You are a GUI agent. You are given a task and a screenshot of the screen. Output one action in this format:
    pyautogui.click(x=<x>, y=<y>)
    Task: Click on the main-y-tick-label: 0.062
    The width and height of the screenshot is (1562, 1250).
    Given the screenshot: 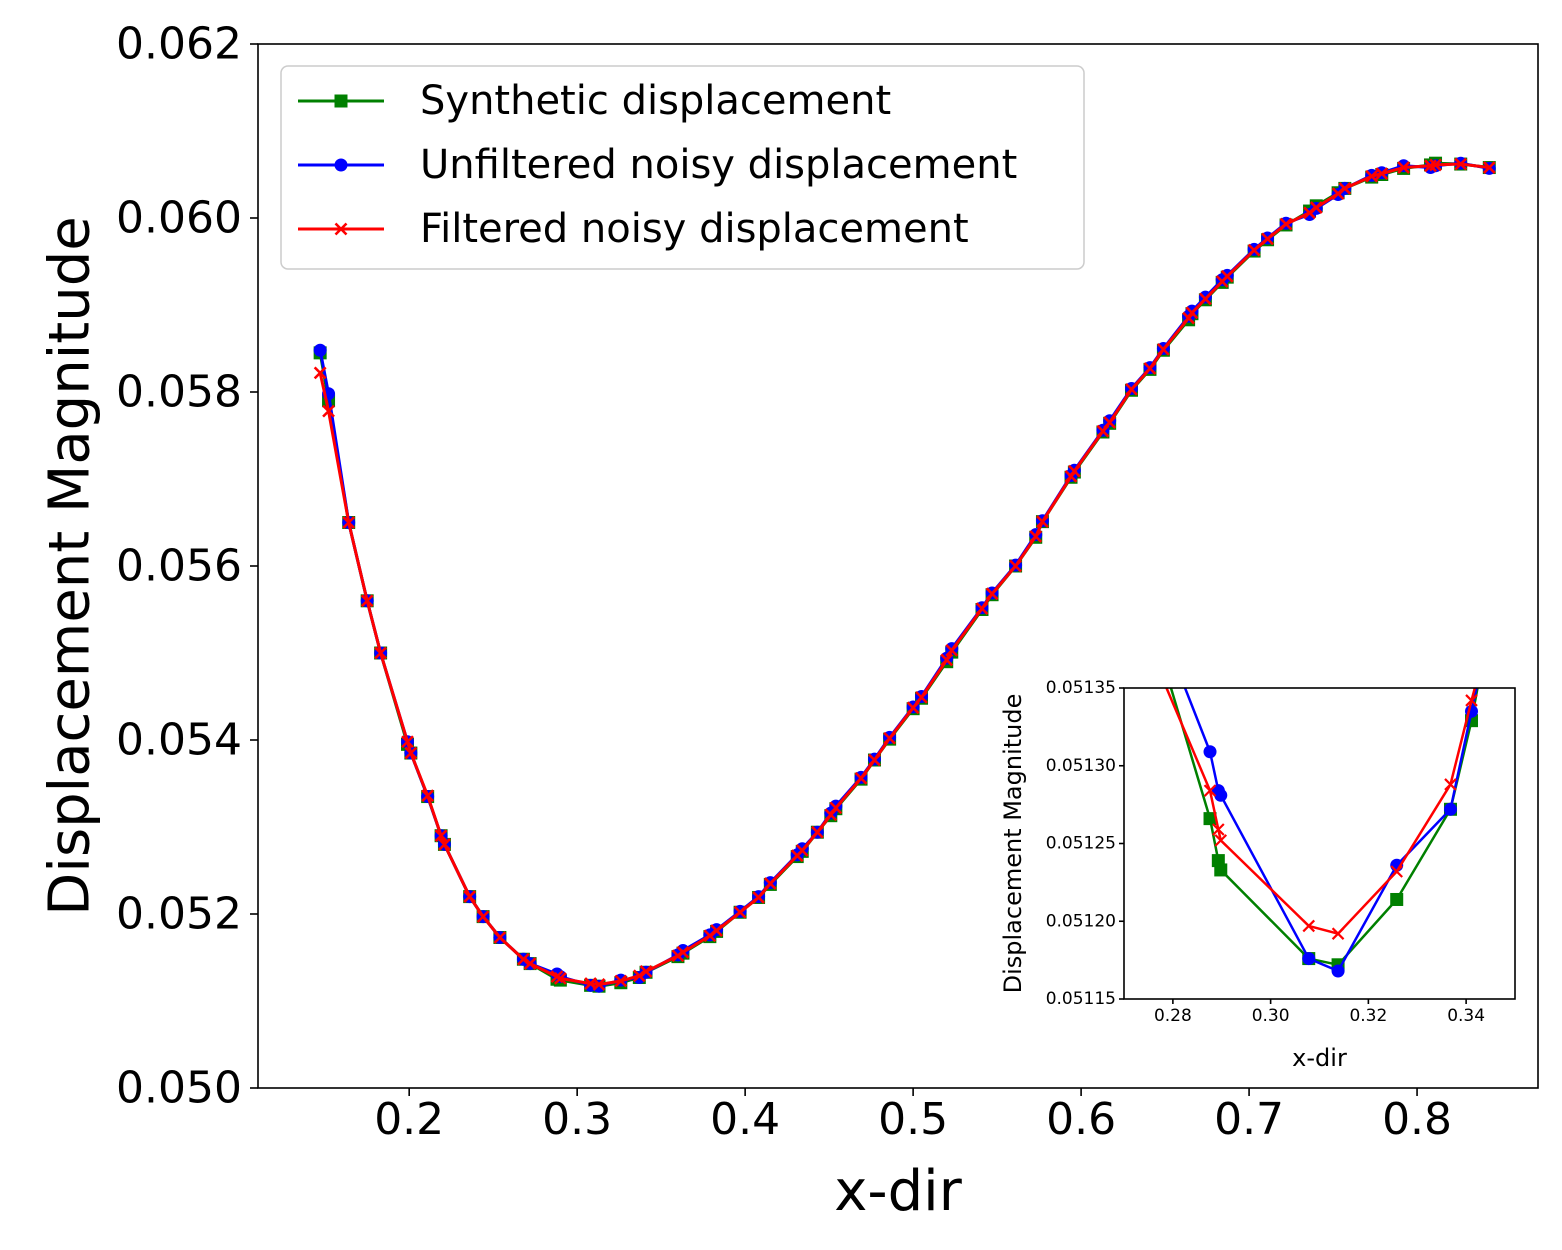 What is the action you would take?
    pyautogui.click(x=179, y=44)
    